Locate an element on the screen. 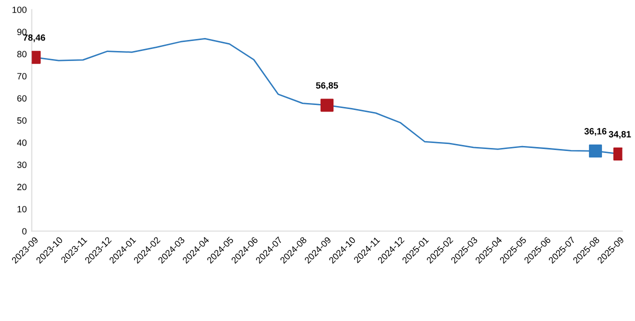 This screenshot has width=635, height=321. y-tick-label: 0 is located at coordinates (24, 231).